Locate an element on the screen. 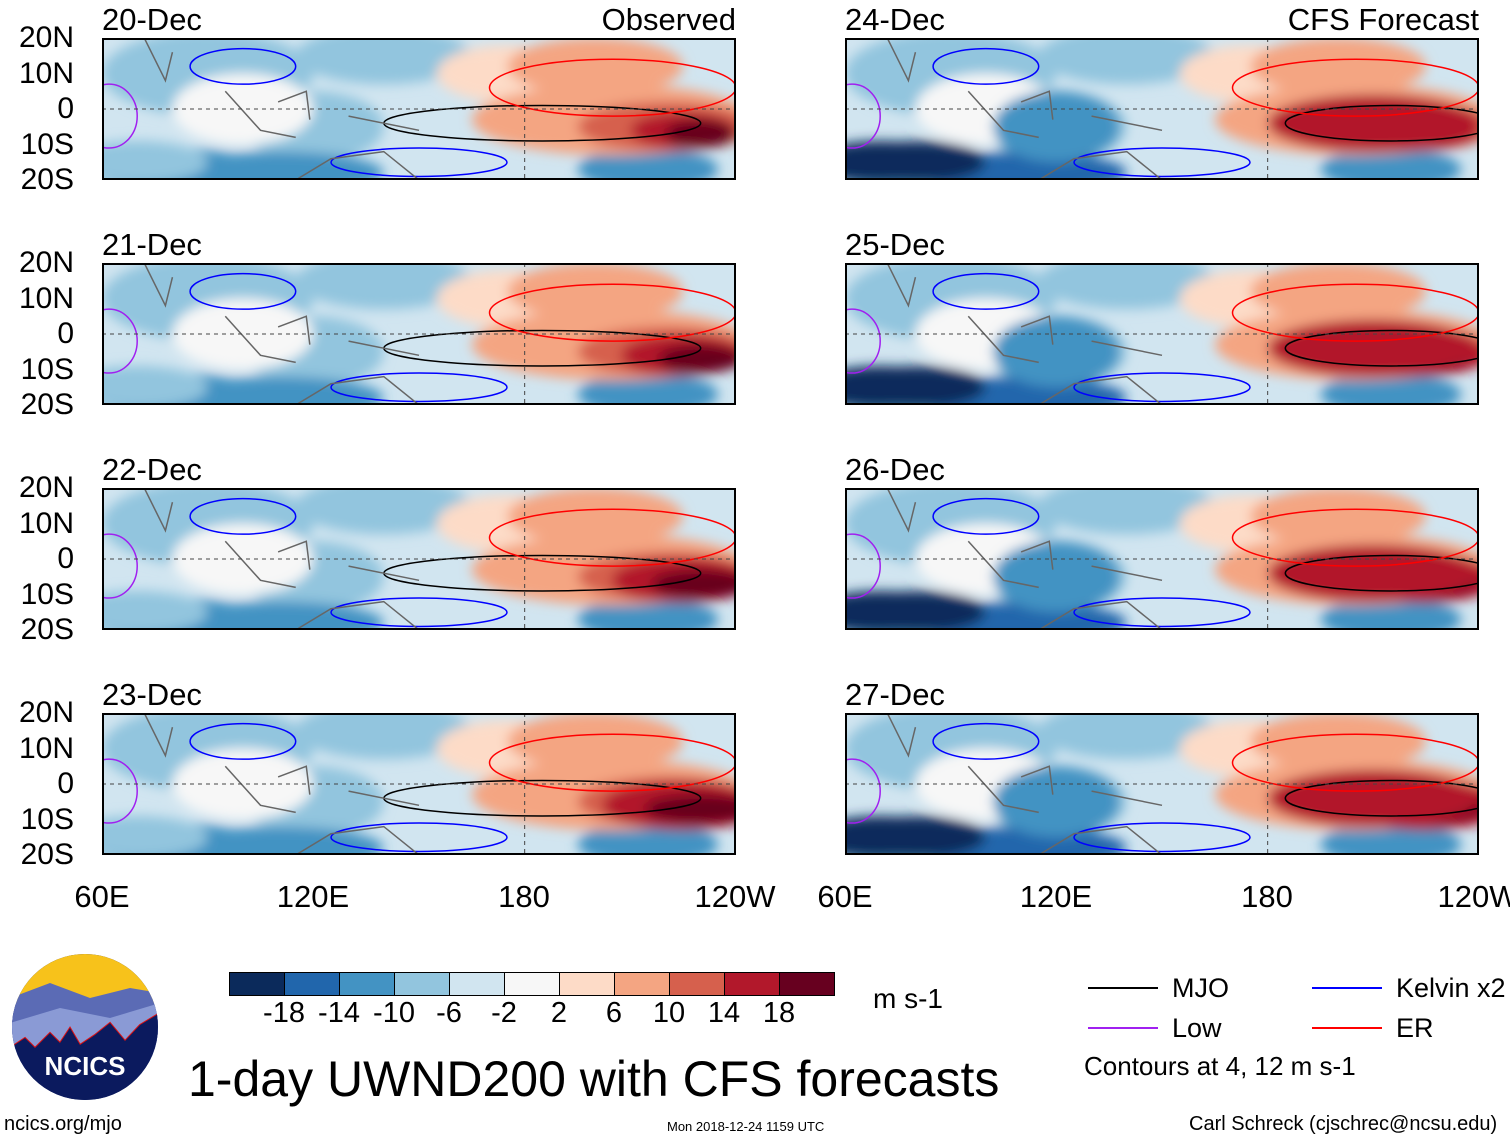 The image size is (1510, 1142). column-header: Observed is located at coordinates (668, 19).